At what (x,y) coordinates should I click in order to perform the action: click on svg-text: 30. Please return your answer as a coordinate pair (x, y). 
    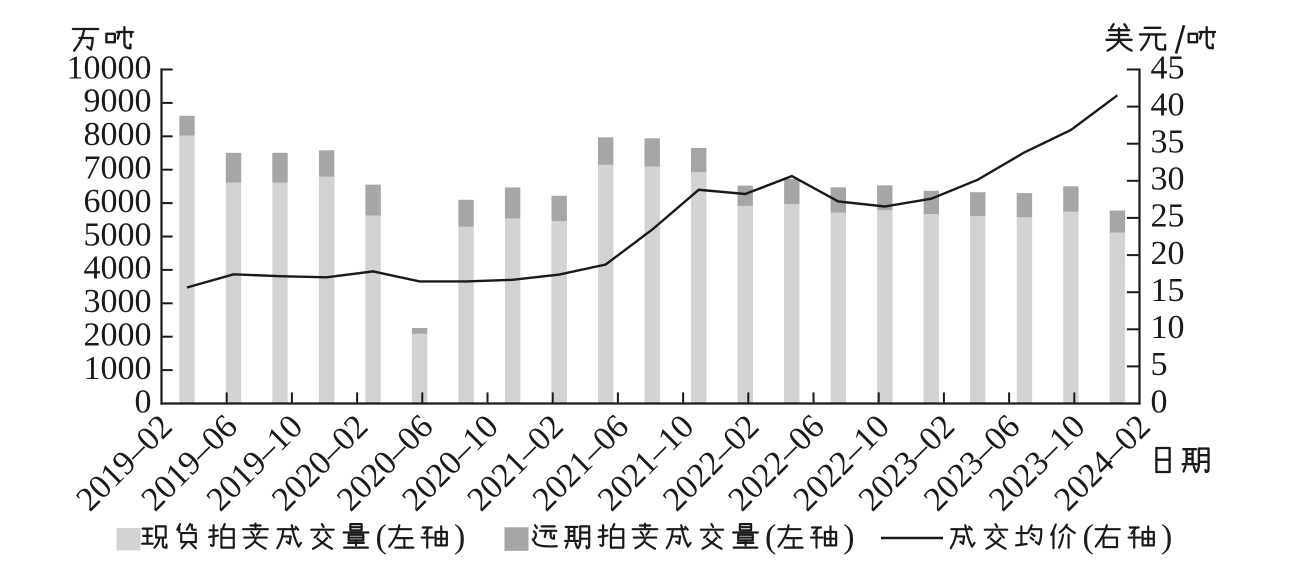
    Looking at the image, I should click on (1168, 179).